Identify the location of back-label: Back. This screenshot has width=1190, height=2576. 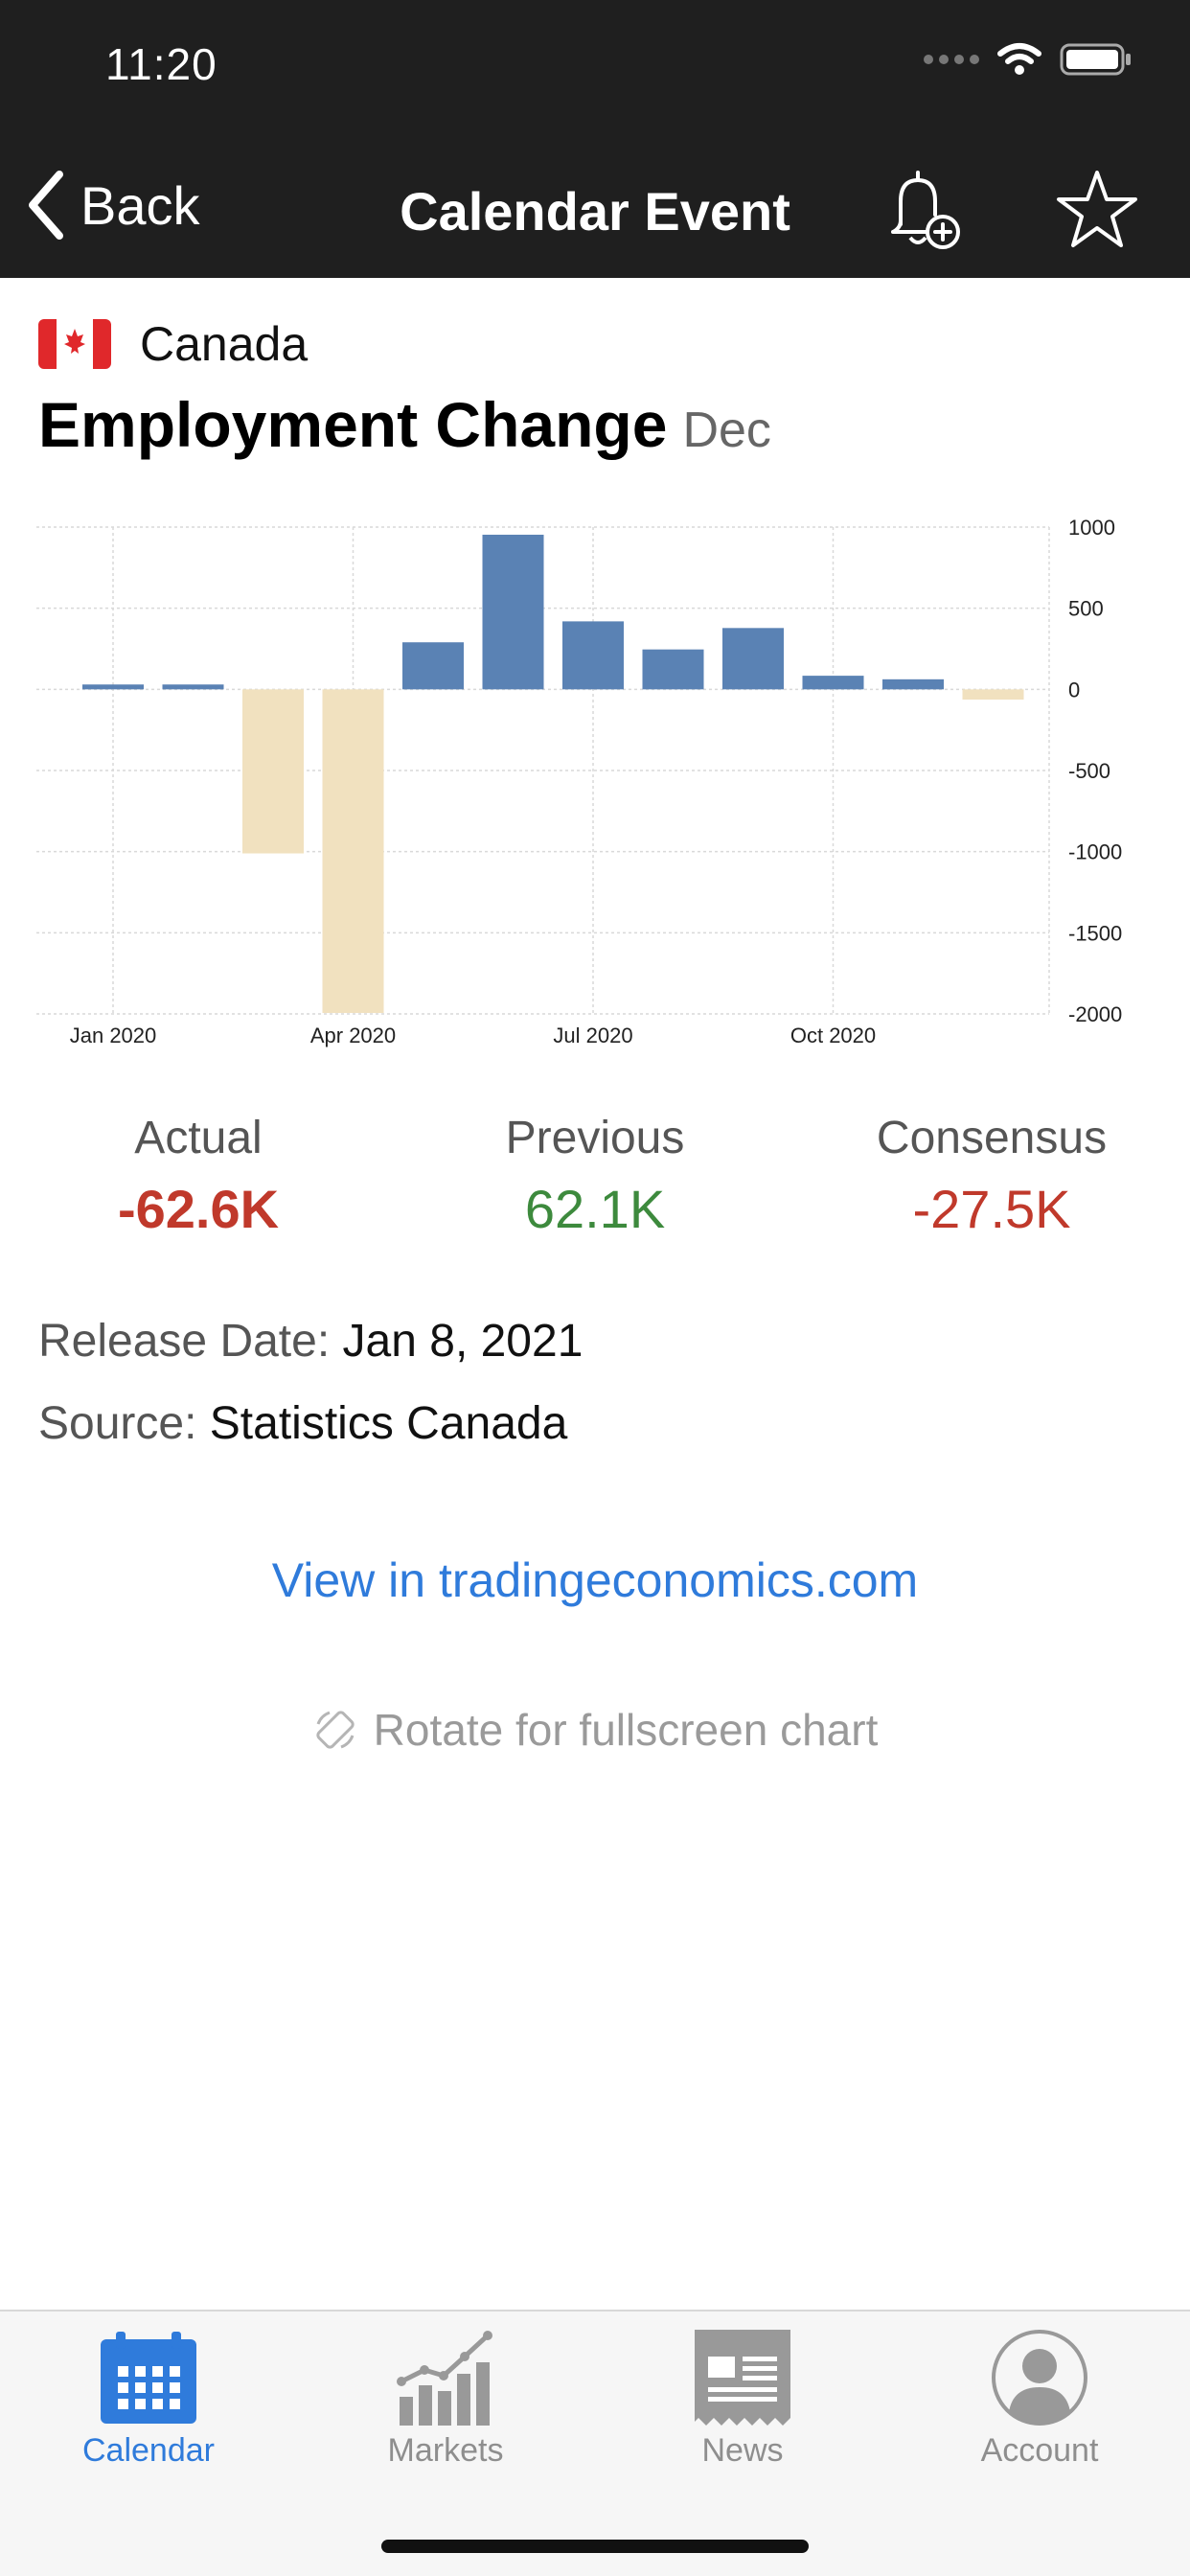
(140, 205).